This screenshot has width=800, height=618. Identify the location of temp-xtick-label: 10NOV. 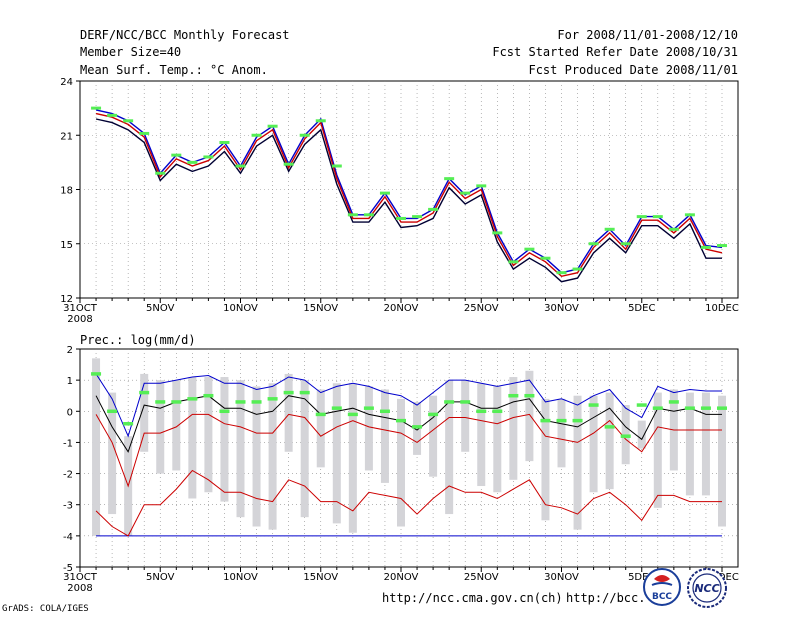
(240, 308).